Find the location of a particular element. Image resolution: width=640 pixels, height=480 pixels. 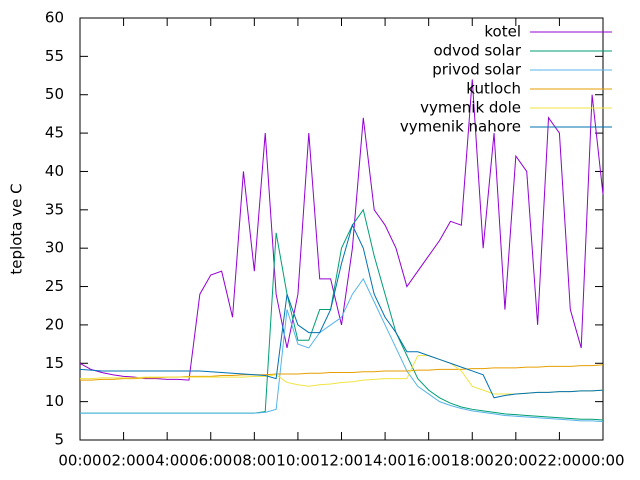

x-tick-label: 04:00 is located at coordinates (167, 461).